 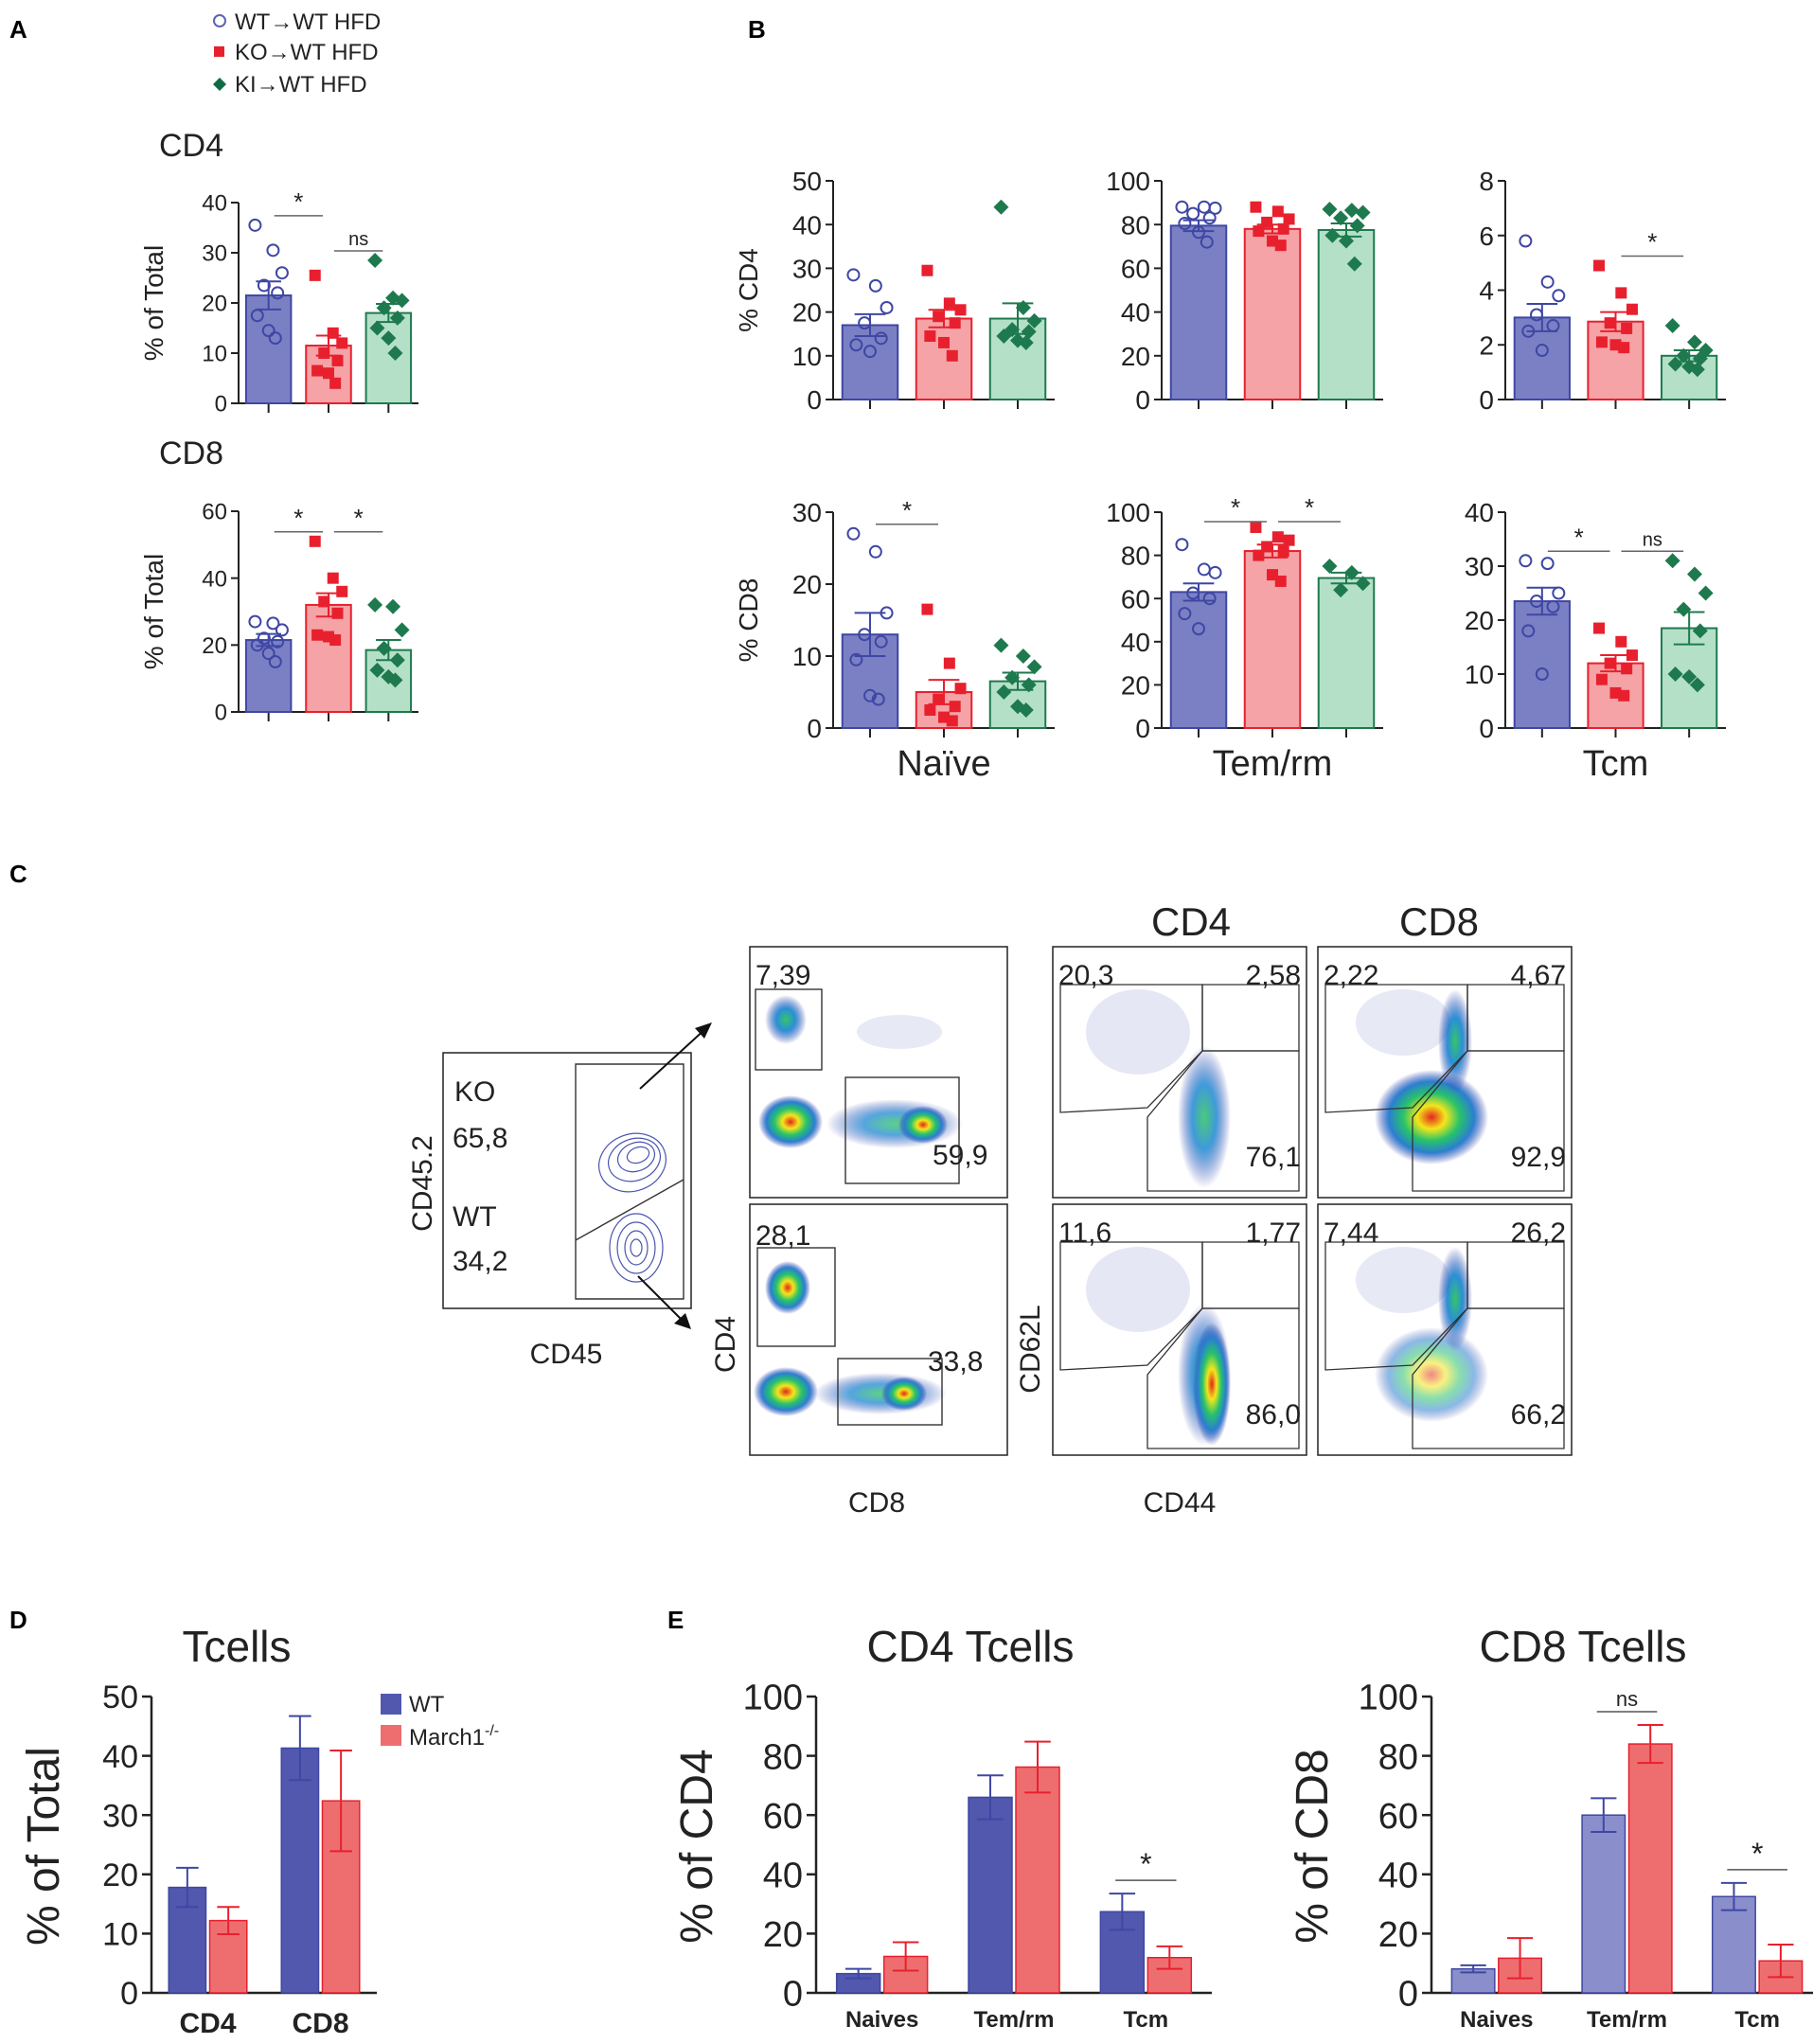 What do you see at coordinates (697, 1846) in the screenshot?
I see `y-axis-label: % of CD4` at bounding box center [697, 1846].